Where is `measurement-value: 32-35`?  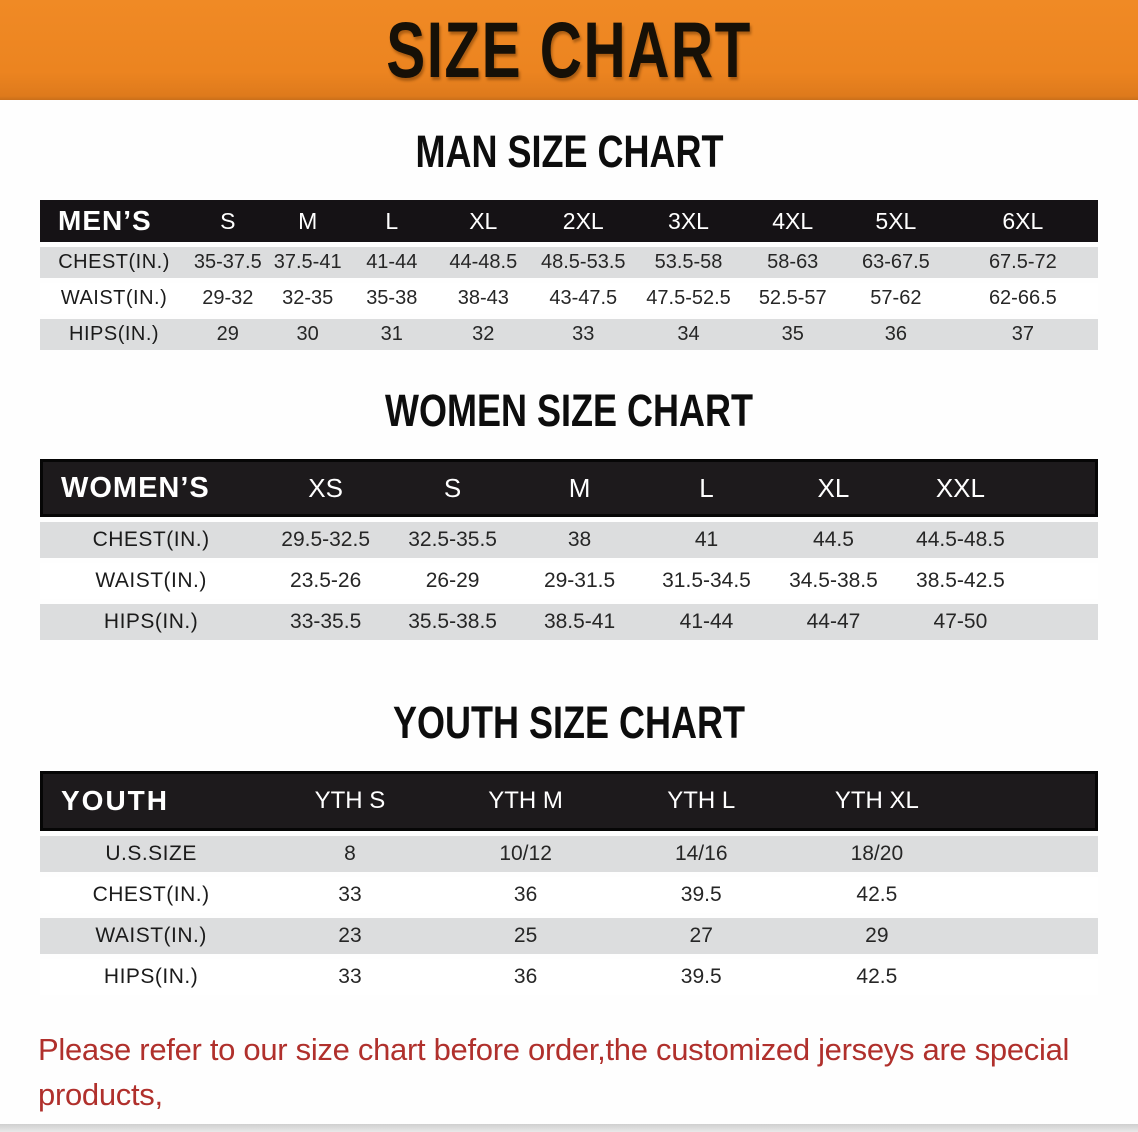
measurement-value: 32-35 is located at coordinates (307, 298).